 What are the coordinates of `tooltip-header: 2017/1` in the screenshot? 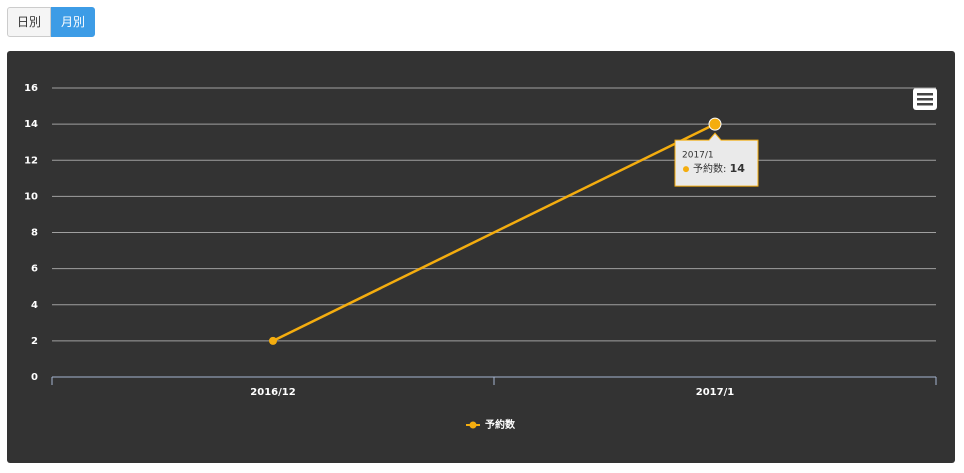 It's located at (698, 156).